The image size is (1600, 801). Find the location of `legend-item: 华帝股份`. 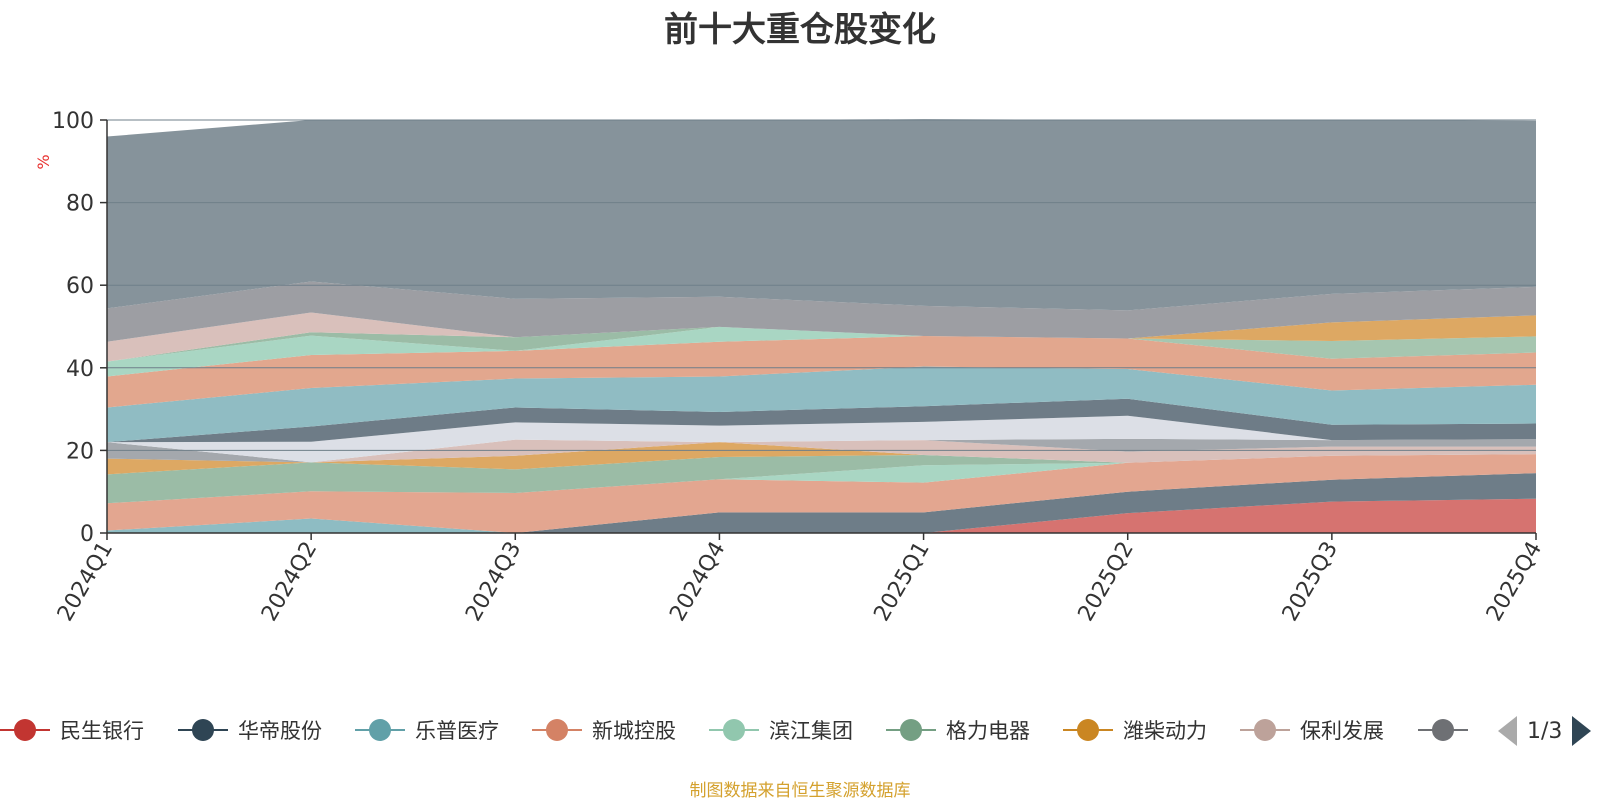

legend-item: 华帝股份 is located at coordinates (250, 730).